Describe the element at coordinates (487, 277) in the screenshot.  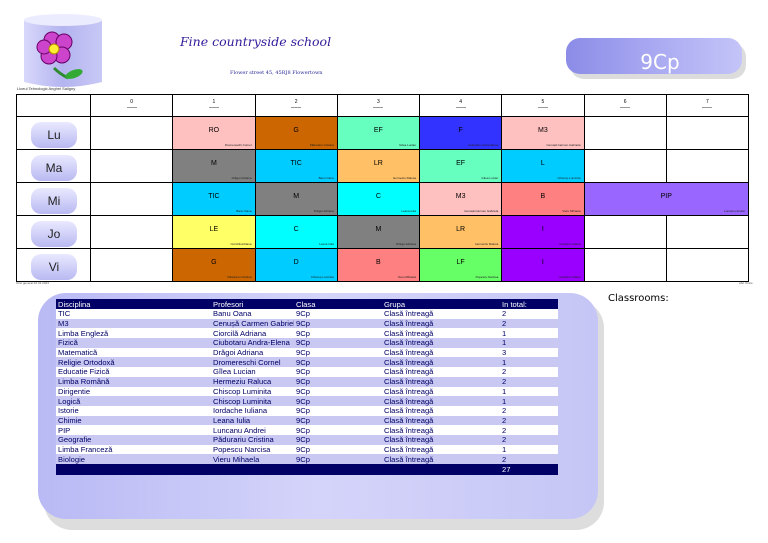
I see `lesson-teacher: Popescu Narcisa` at that location.